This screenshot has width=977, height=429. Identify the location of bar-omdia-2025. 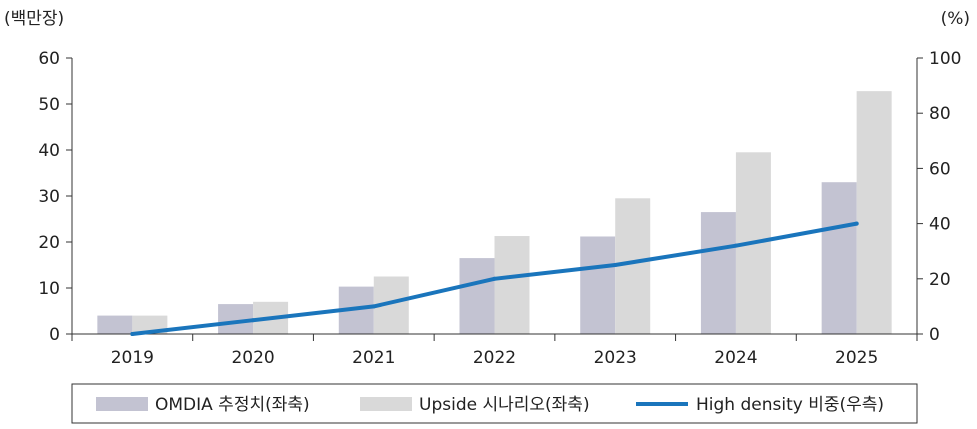
(839, 258).